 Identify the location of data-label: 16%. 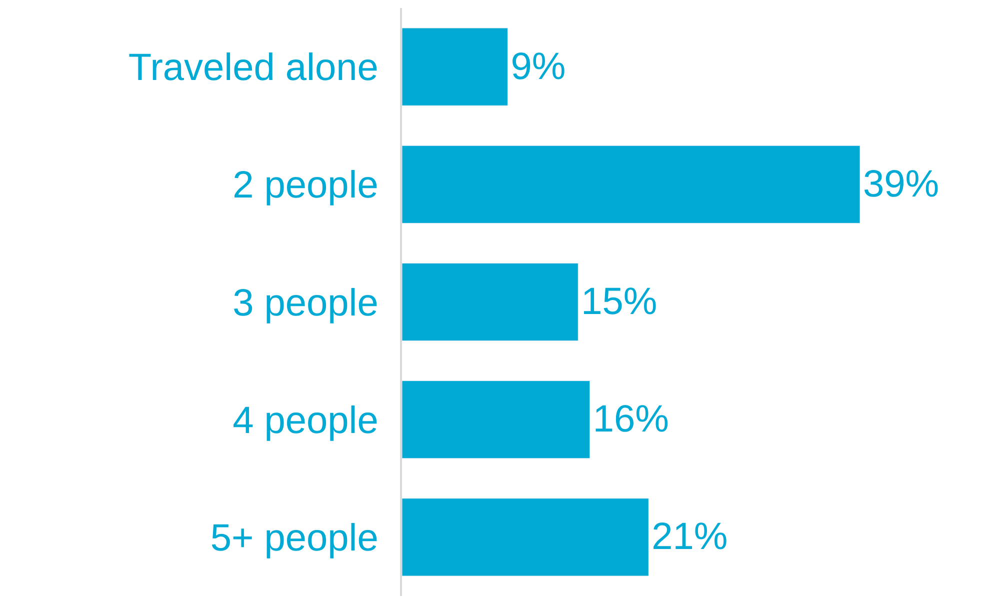
(630, 419).